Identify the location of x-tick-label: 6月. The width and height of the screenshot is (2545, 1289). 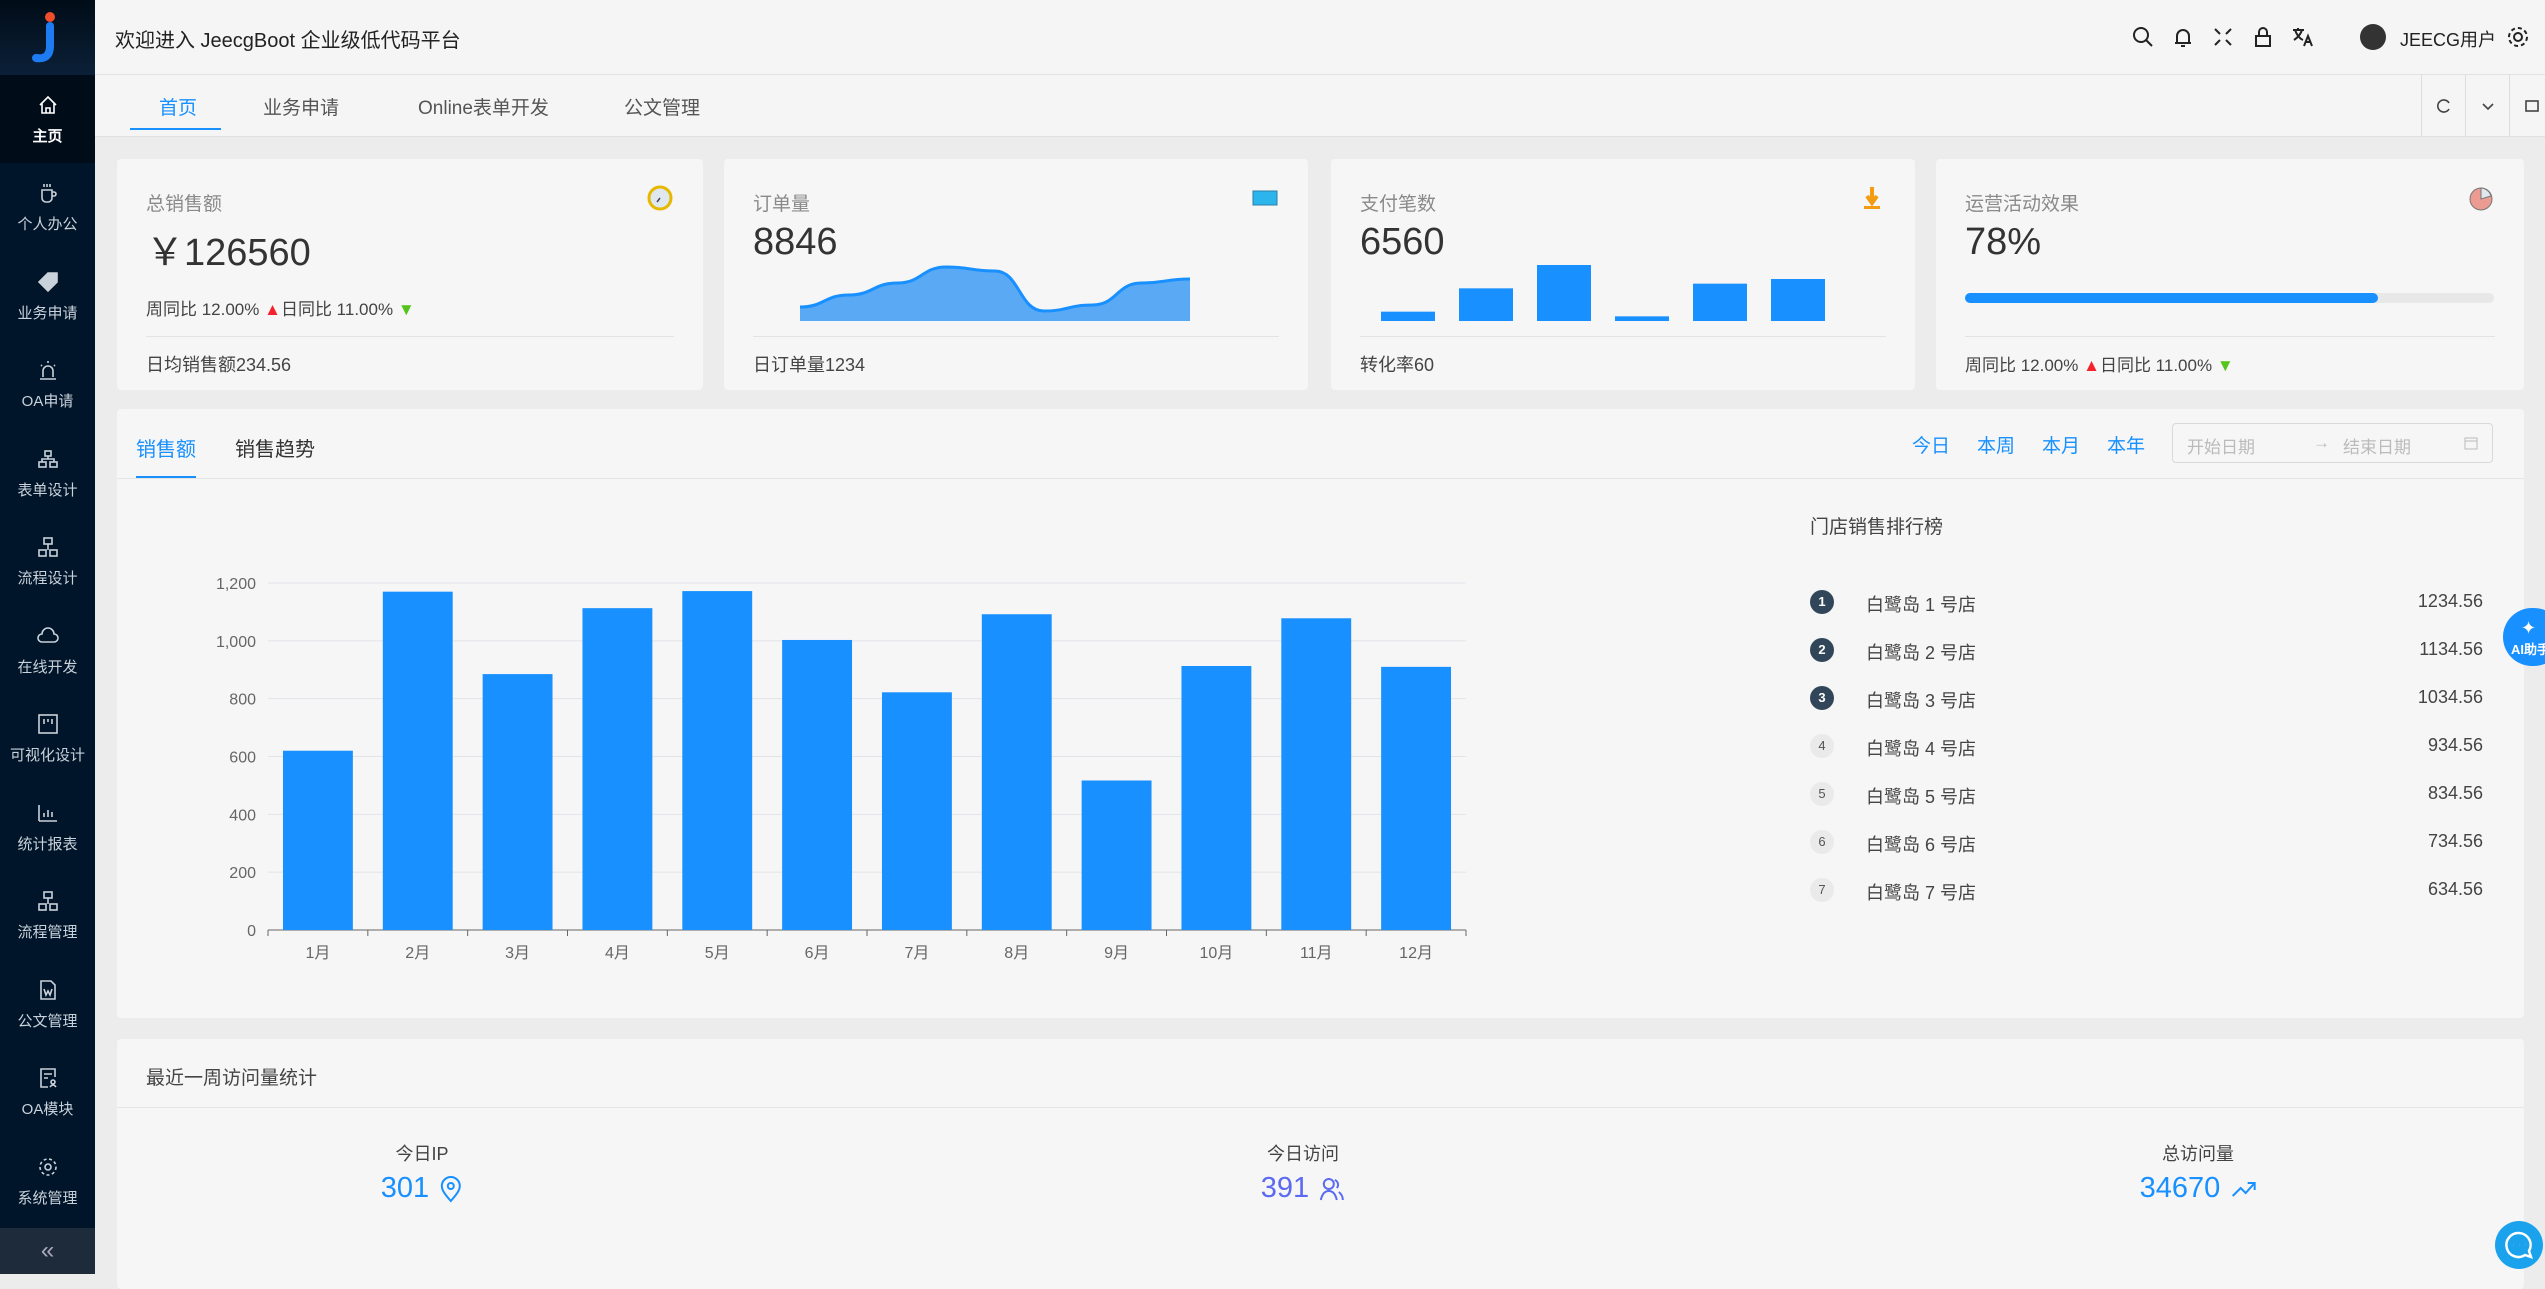
(817, 953).